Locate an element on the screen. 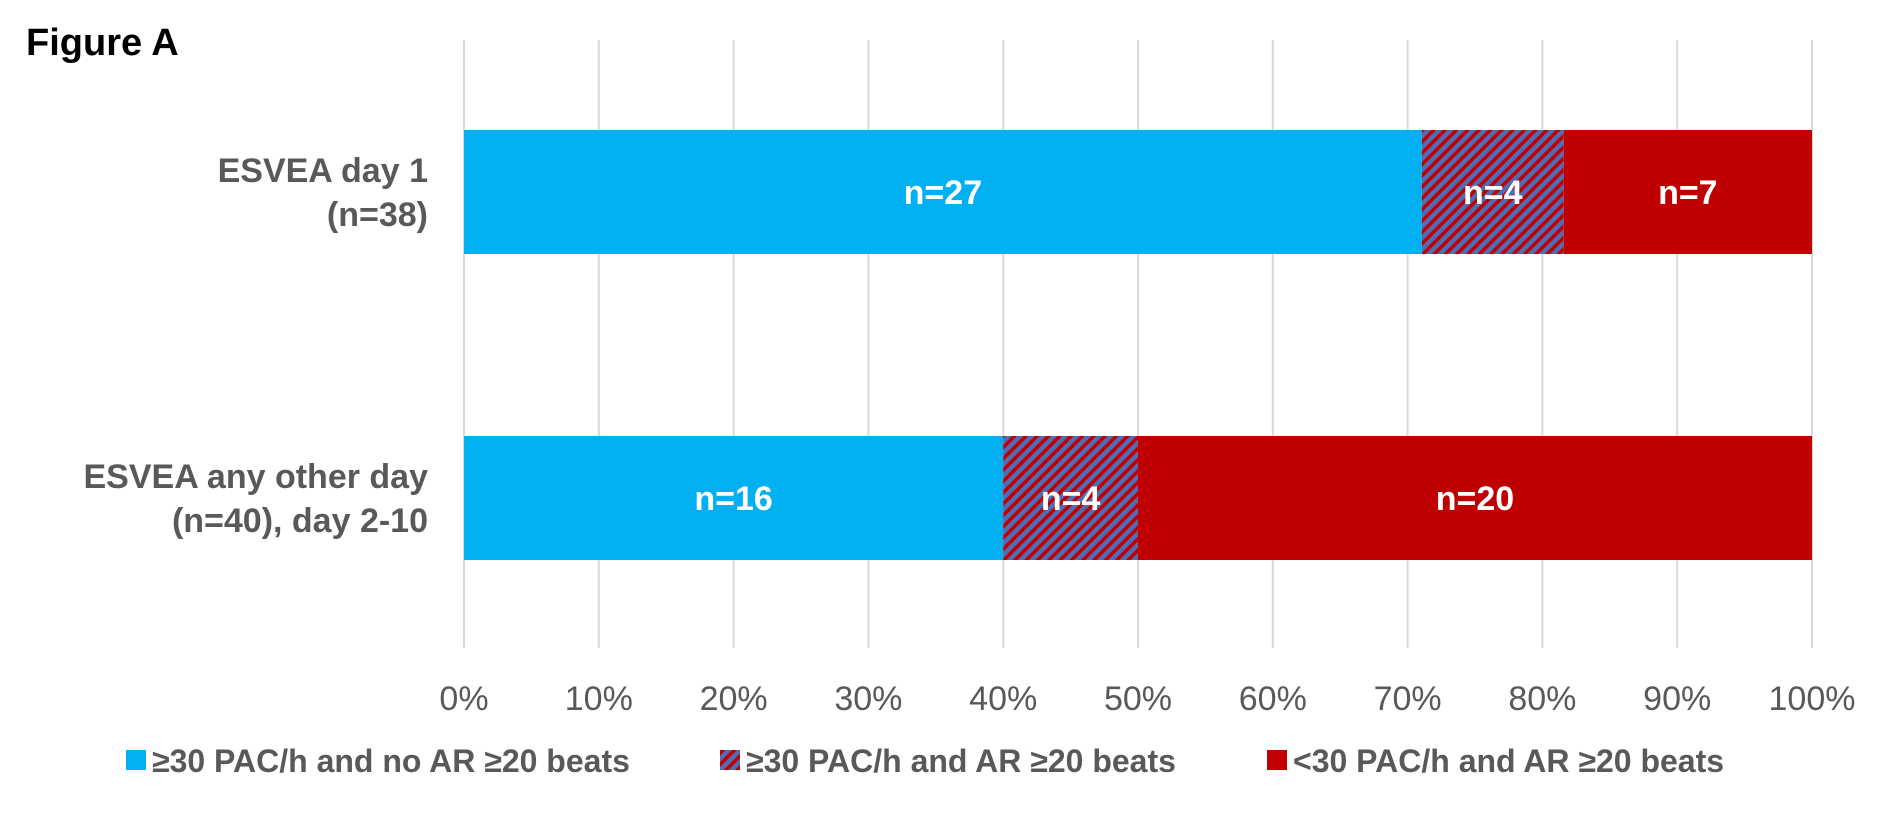  x-axis-tick-labels: 0% 10% 20% 30% 40% 50% 60% 70% 80% 90% 100% is located at coordinates (1147, 699).